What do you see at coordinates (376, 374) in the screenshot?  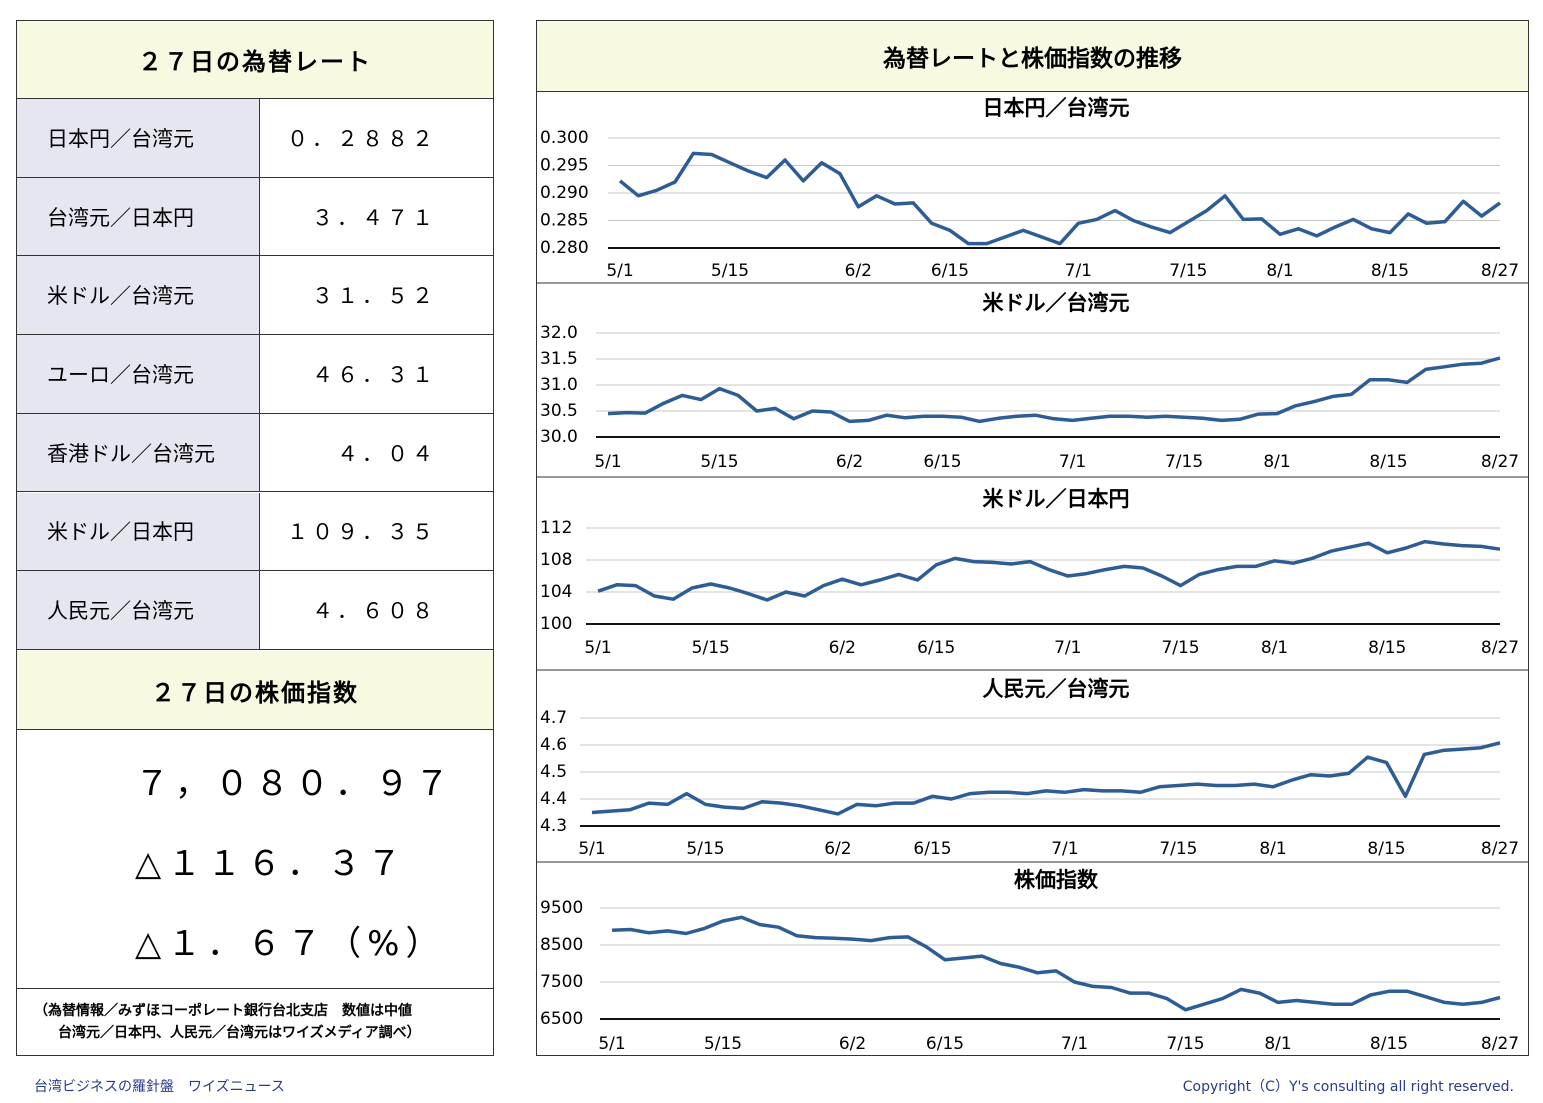 I see `rate-value: ４６．３１` at bounding box center [376, 374].